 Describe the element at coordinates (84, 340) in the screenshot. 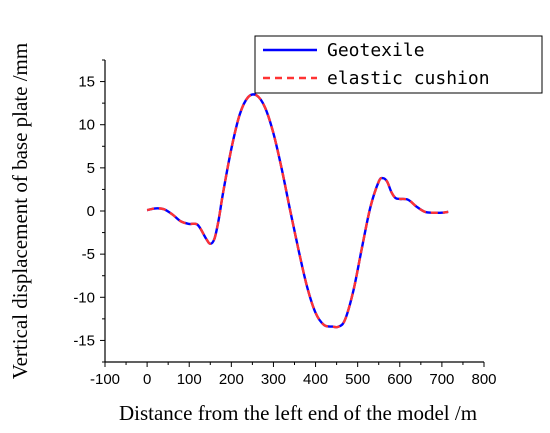

I see `y-tick-label: -15` at that location.